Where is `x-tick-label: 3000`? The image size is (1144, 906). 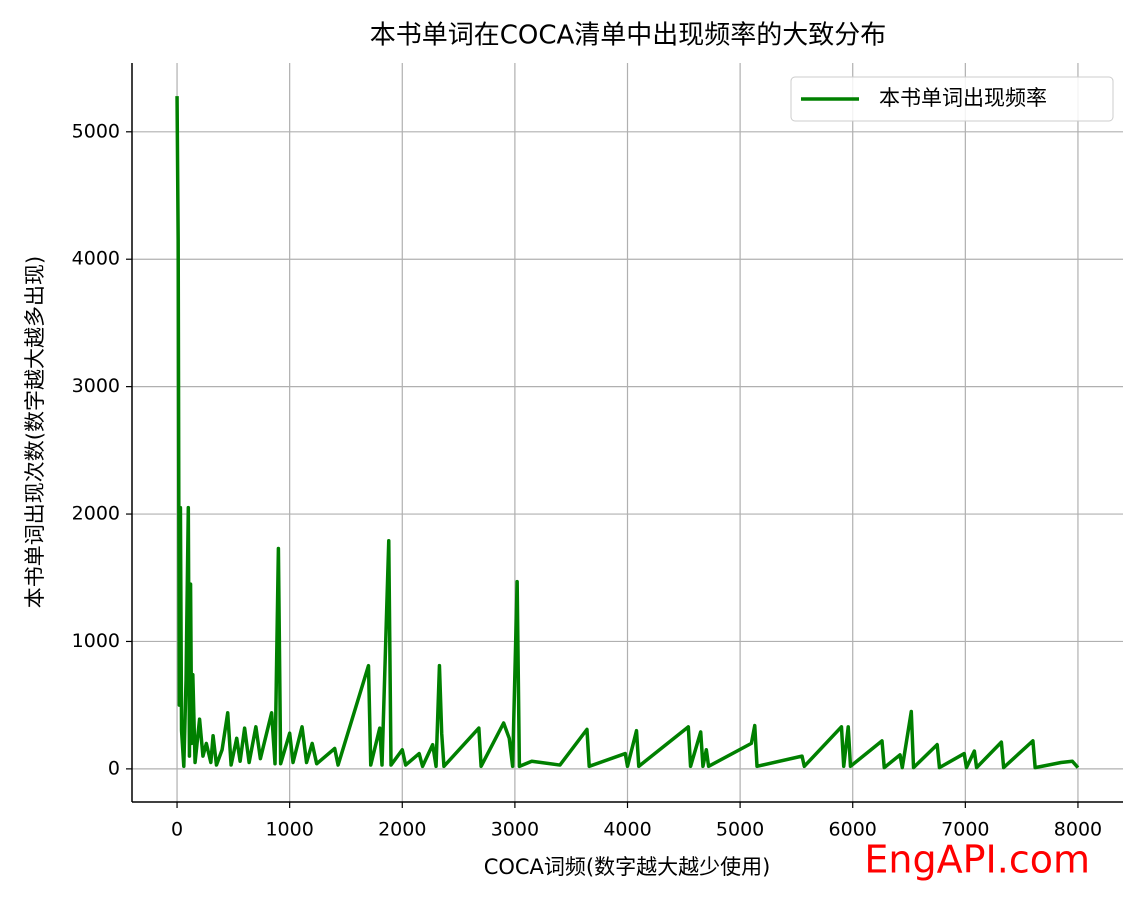 x-tick-label: 3000 is located at coordinates (515, 830).